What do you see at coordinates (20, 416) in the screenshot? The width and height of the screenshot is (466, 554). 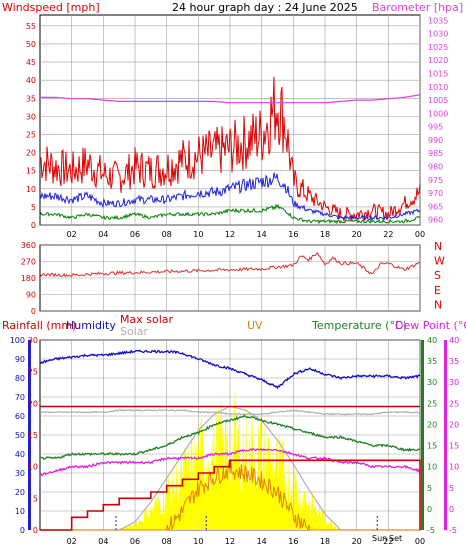 I see `humidity-tick-label: 60` at bounding box center [20, 416].